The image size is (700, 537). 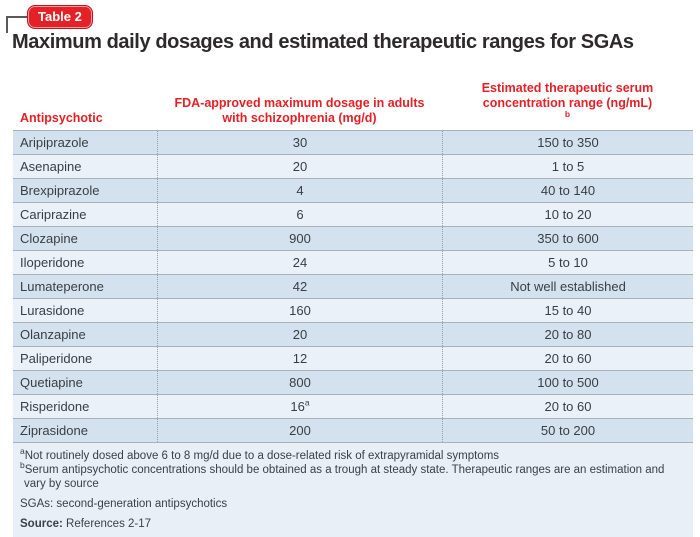 I want to click on range-cell: 10 to 20, so click(x=567, y=214).